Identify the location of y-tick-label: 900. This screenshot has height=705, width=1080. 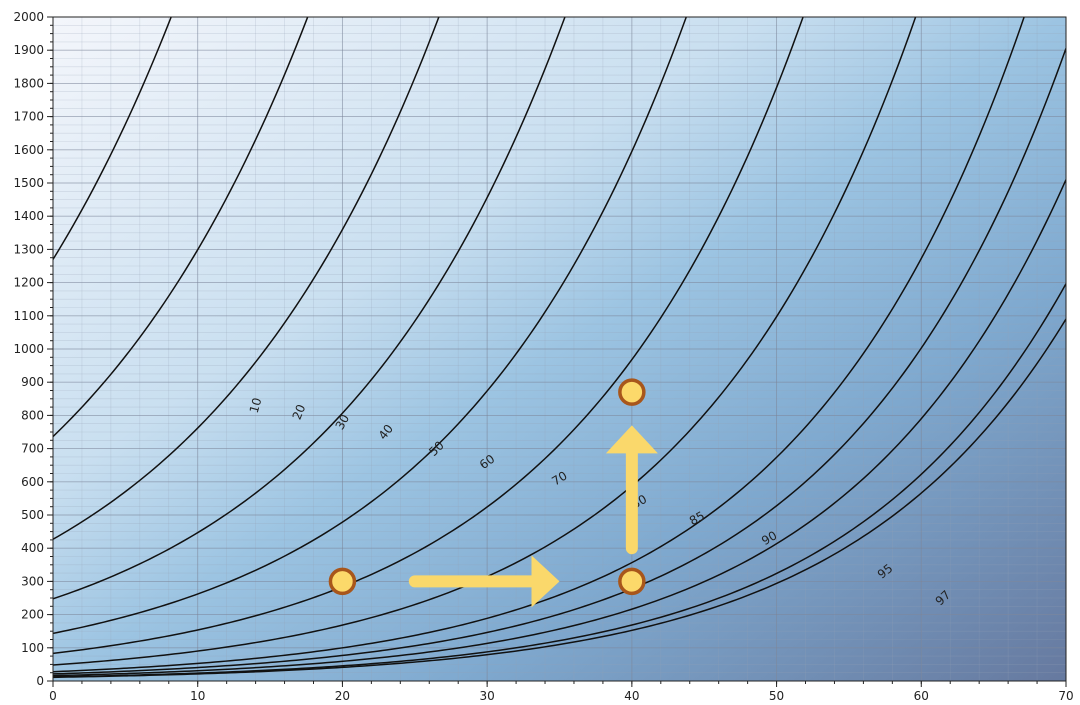
(32, 382).